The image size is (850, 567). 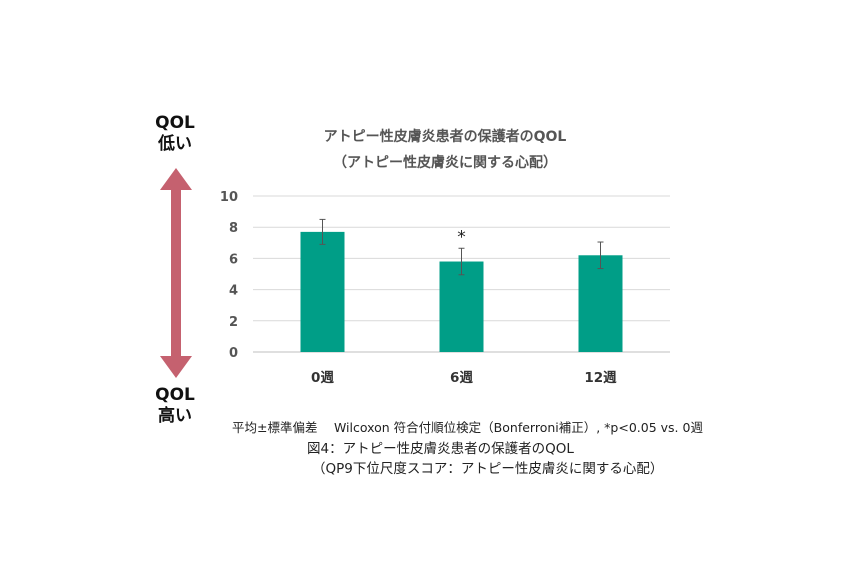 What do you see at coordinates (229, 197) in the screenshot?
I see `y-tick-label: 10` at bounding box center [229, 197].